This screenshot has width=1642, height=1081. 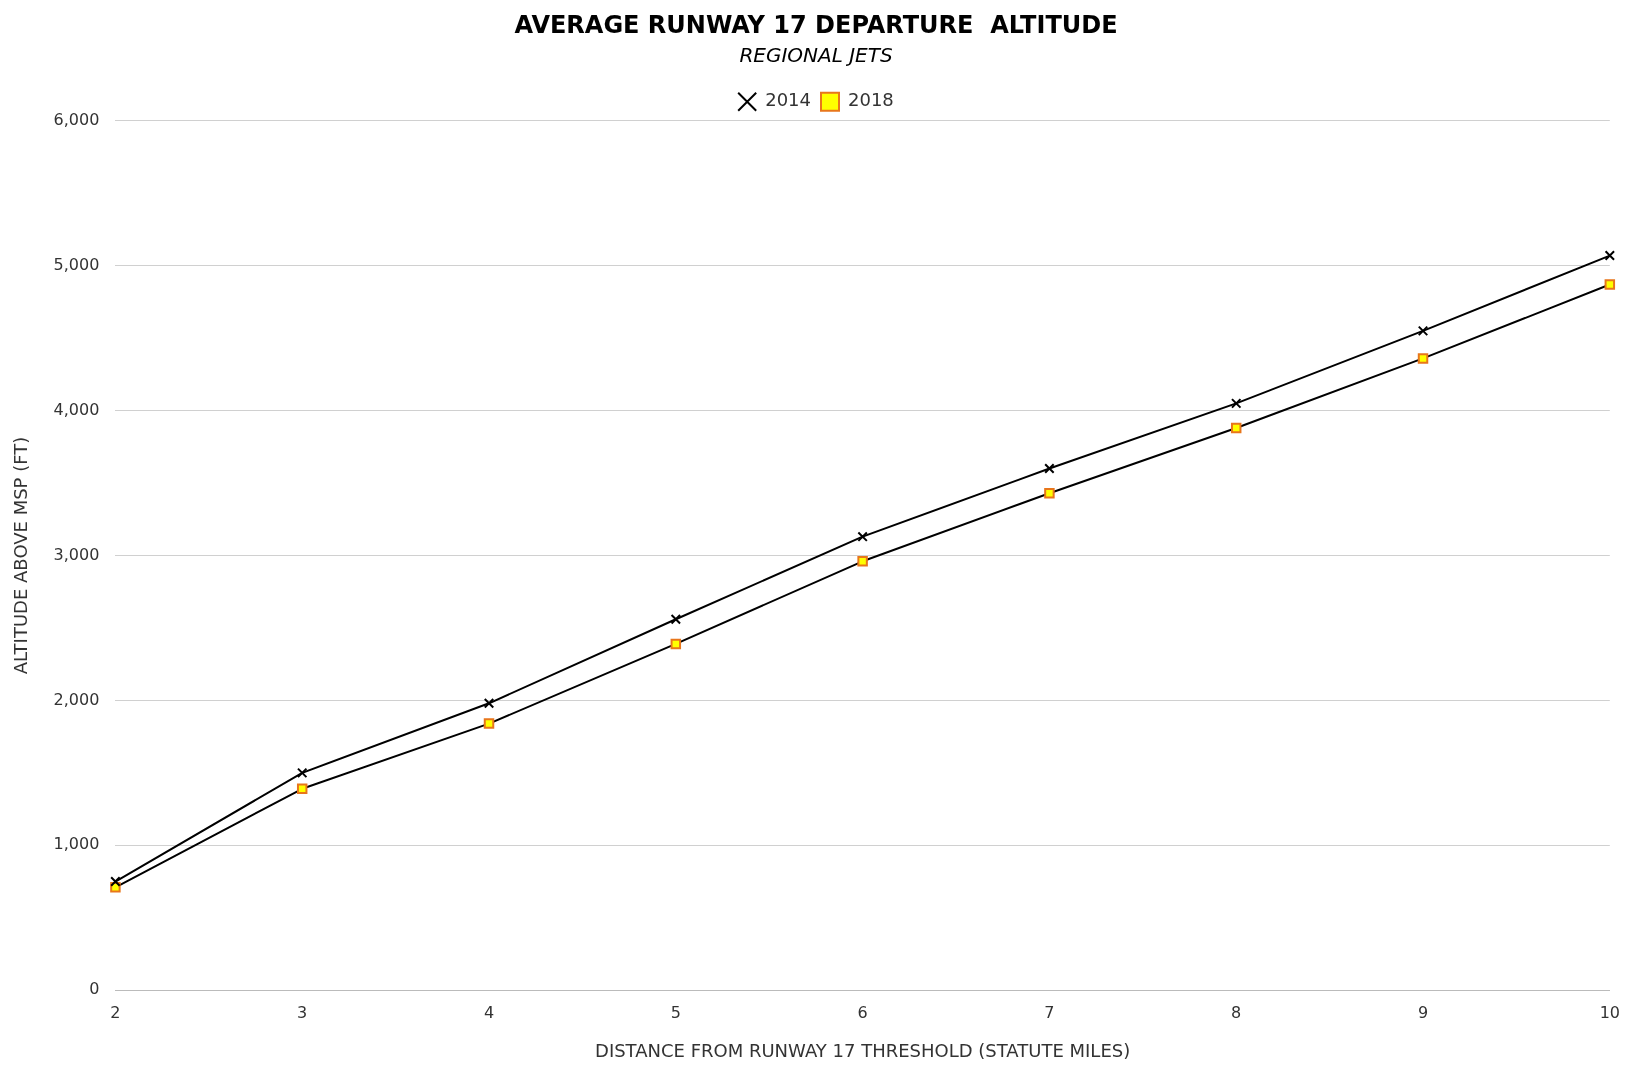 I want to click on y-axis-title: ALTITUDE ABOVE MSP (FT), so click(x=21, y=555).